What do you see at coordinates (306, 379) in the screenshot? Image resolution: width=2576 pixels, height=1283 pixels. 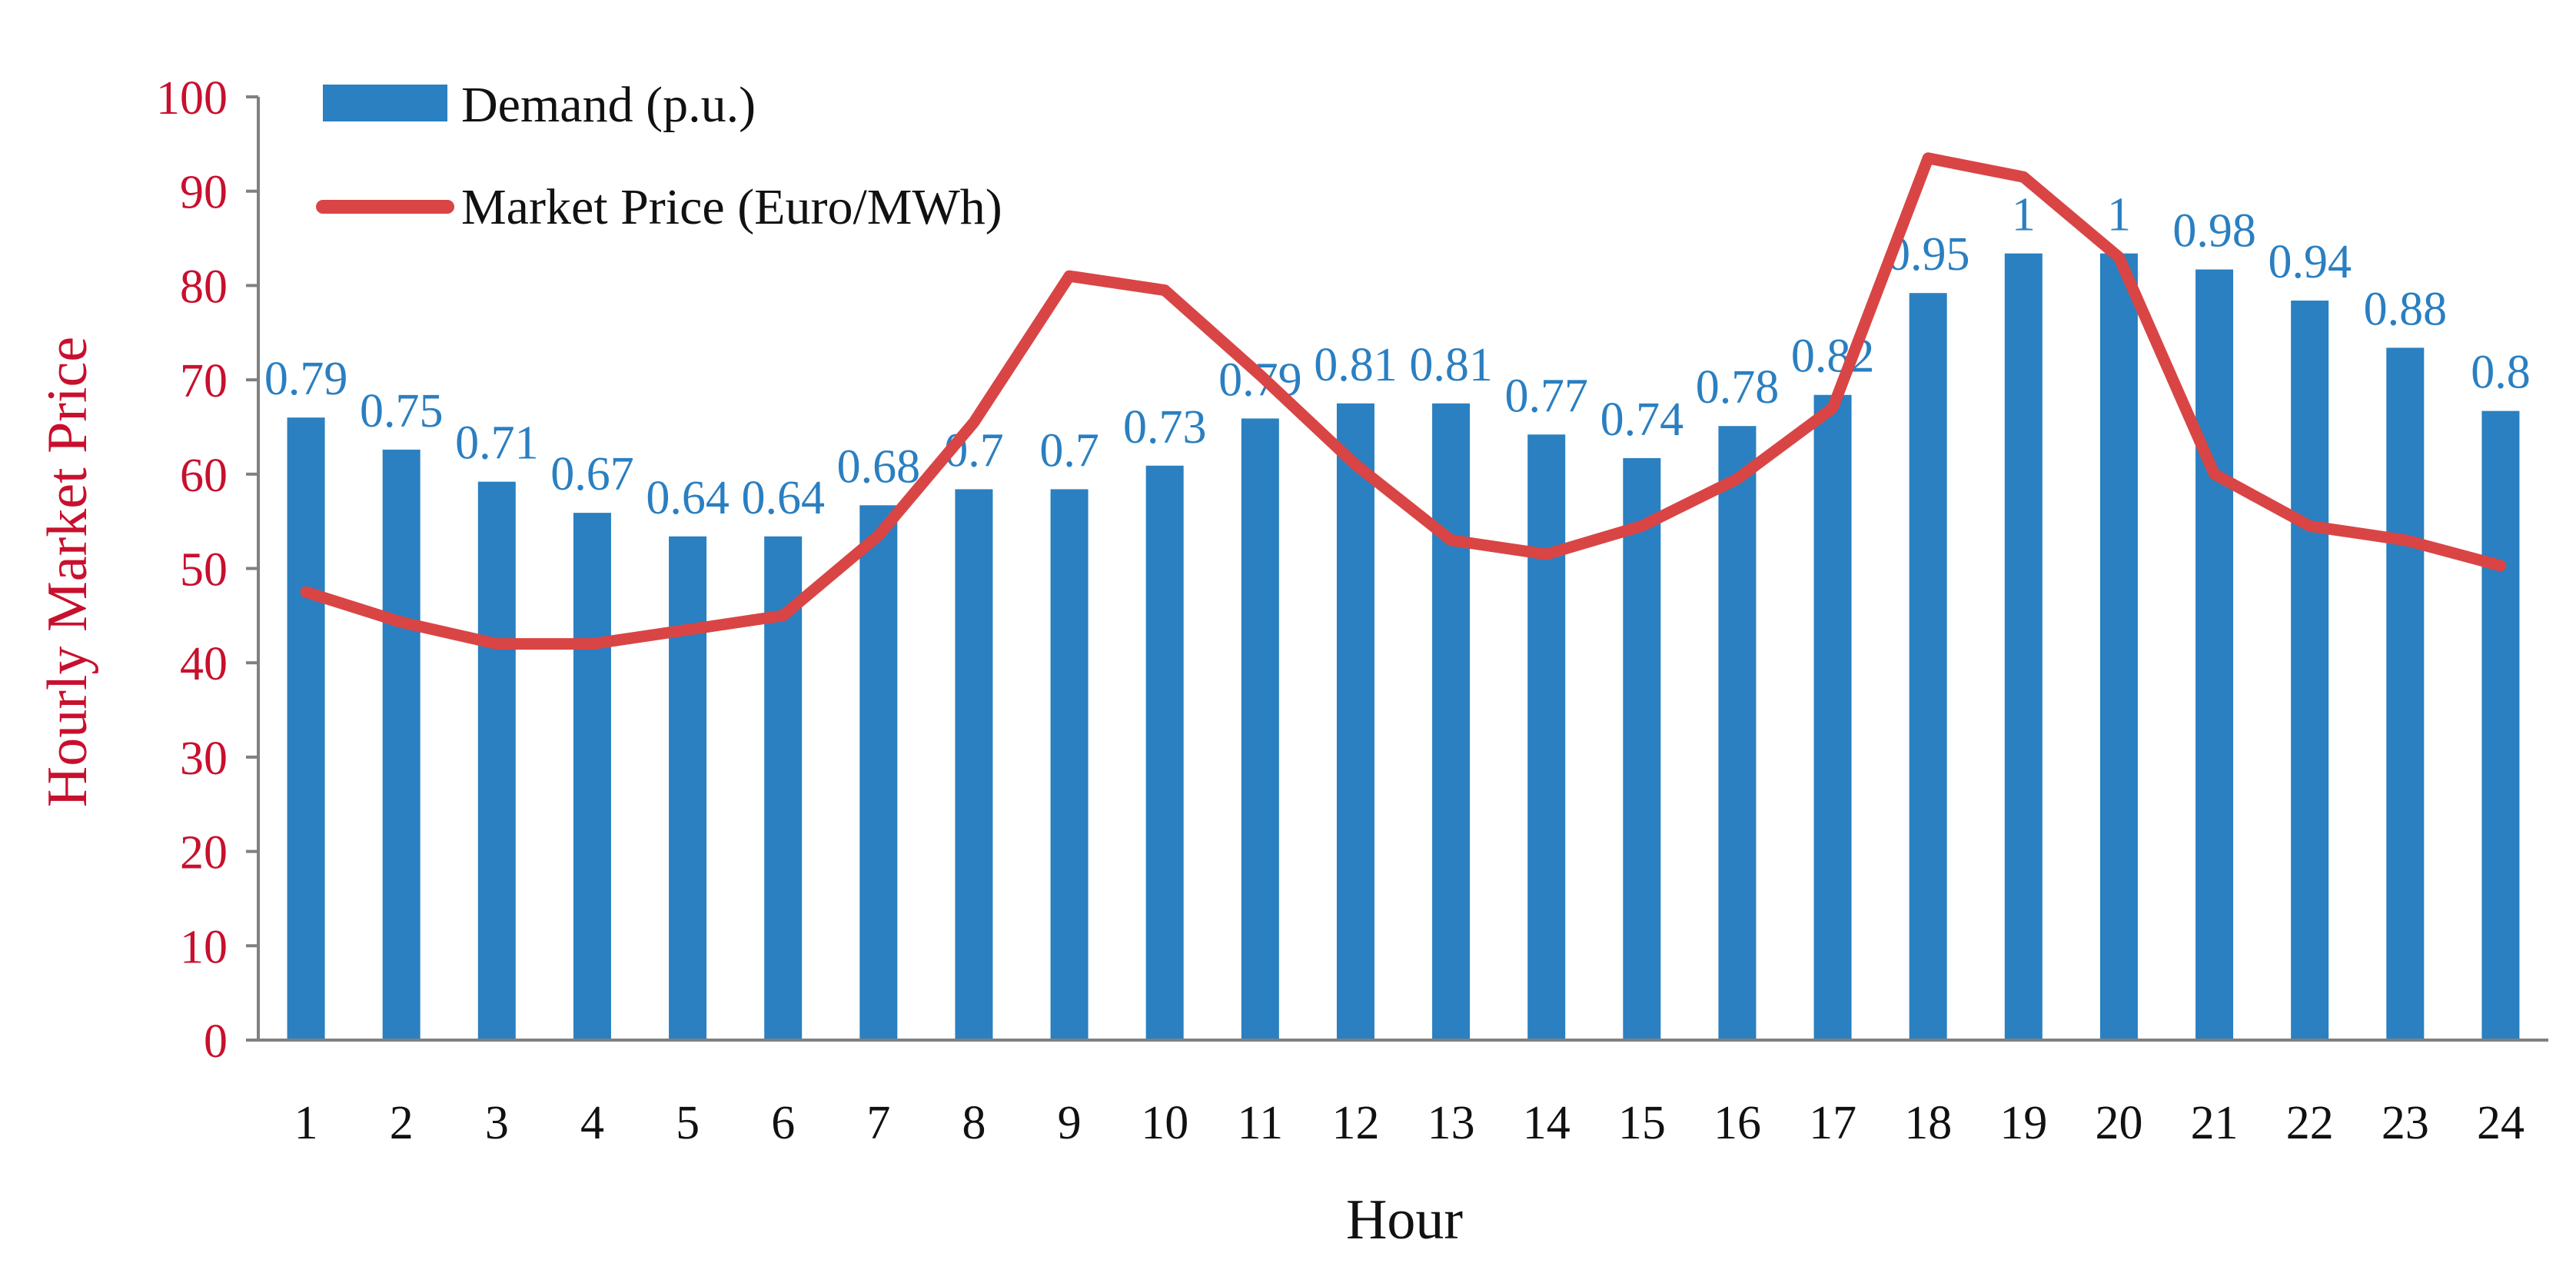 I see `demand-data-label: 0.79` at bounding box center [306, 379].